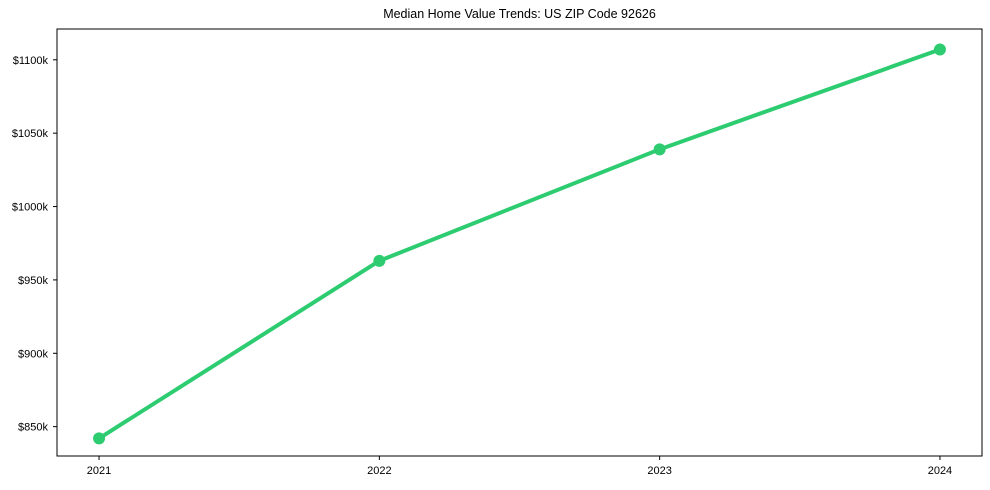  What do you see at coordinates (659, 471) in the screenshot?
I see `x-axis-tick-label: 2023` at bounding box center [659, 471].